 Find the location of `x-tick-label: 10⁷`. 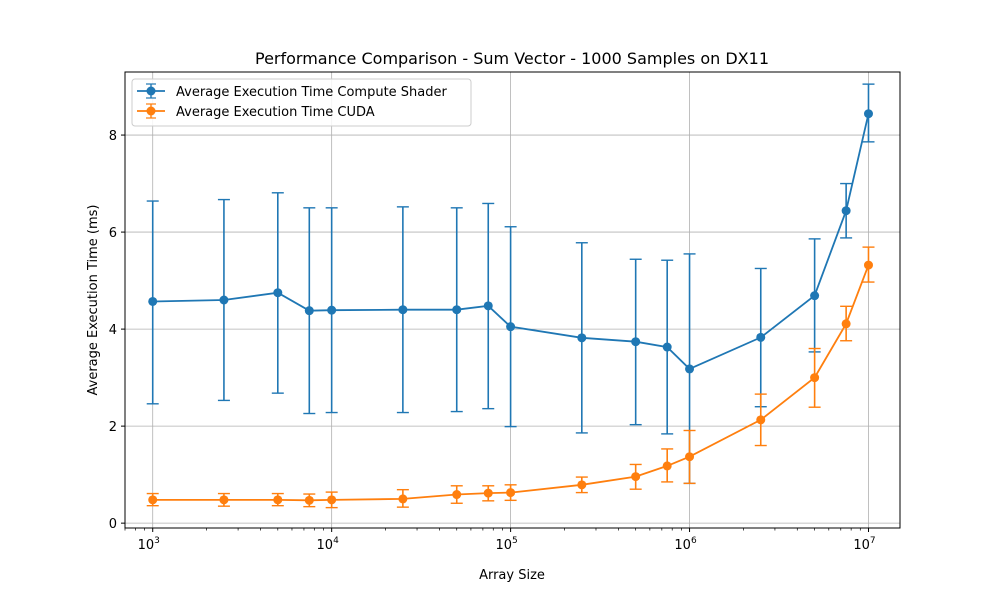

x-tick-label: 10⁷ is located at coordinates (864, 544).